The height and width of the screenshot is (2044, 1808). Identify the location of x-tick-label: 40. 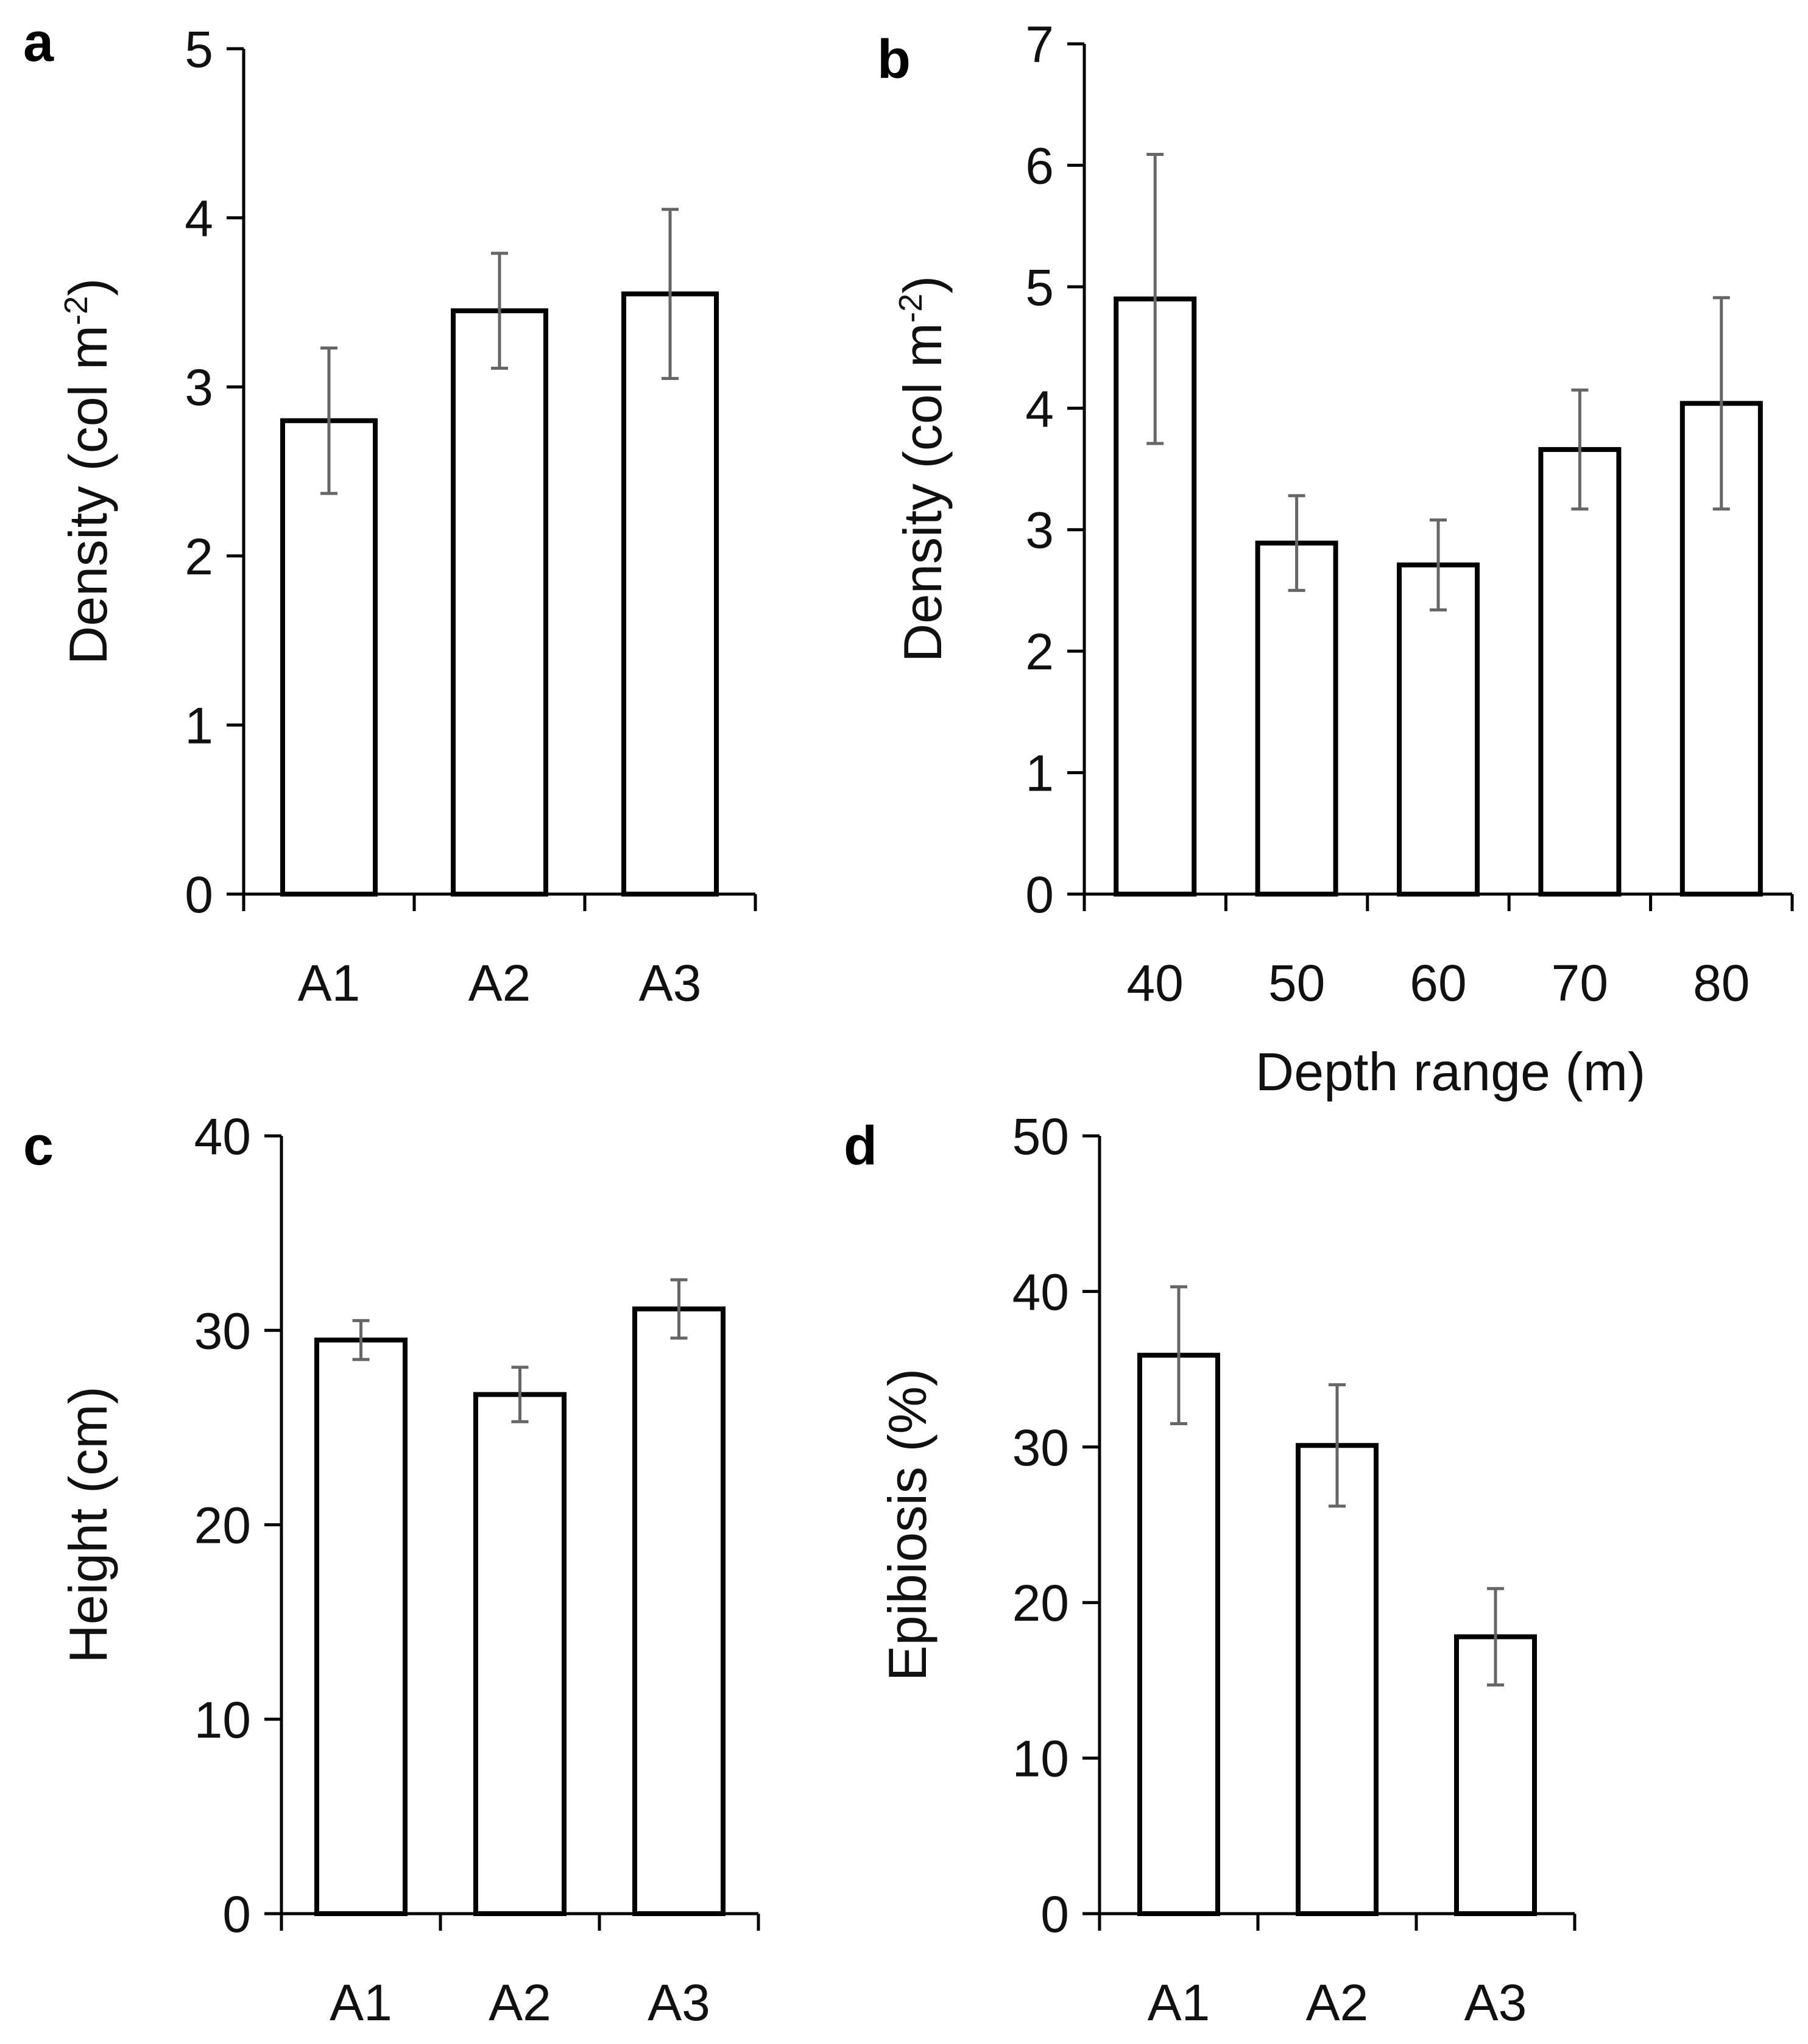
(1154, 983).